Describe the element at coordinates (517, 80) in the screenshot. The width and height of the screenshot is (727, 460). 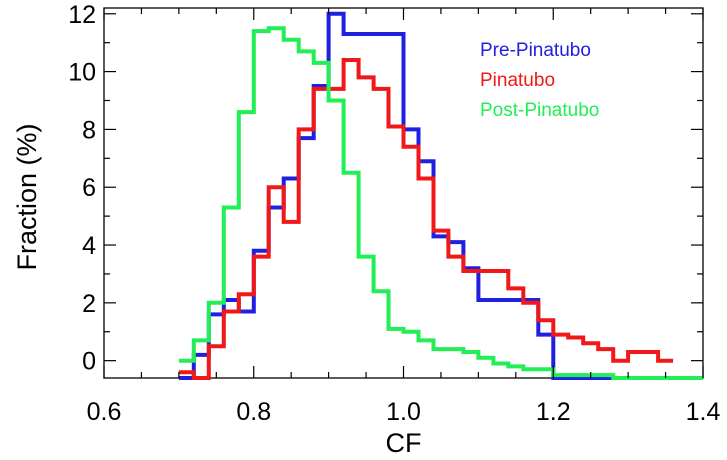
I see `legend-entry: Pinatubo` at that location.